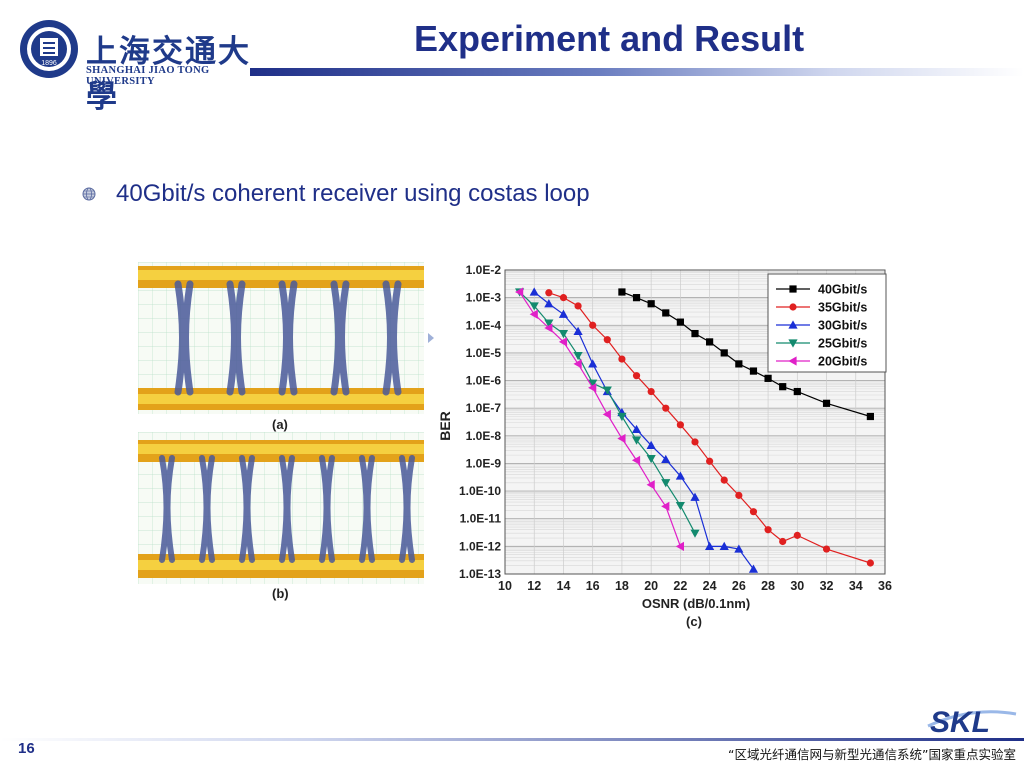  What do you see at coordinates (89, 194) in the screenshot?
I see `globe-bullet-icon` at bounding box center [89, 194].